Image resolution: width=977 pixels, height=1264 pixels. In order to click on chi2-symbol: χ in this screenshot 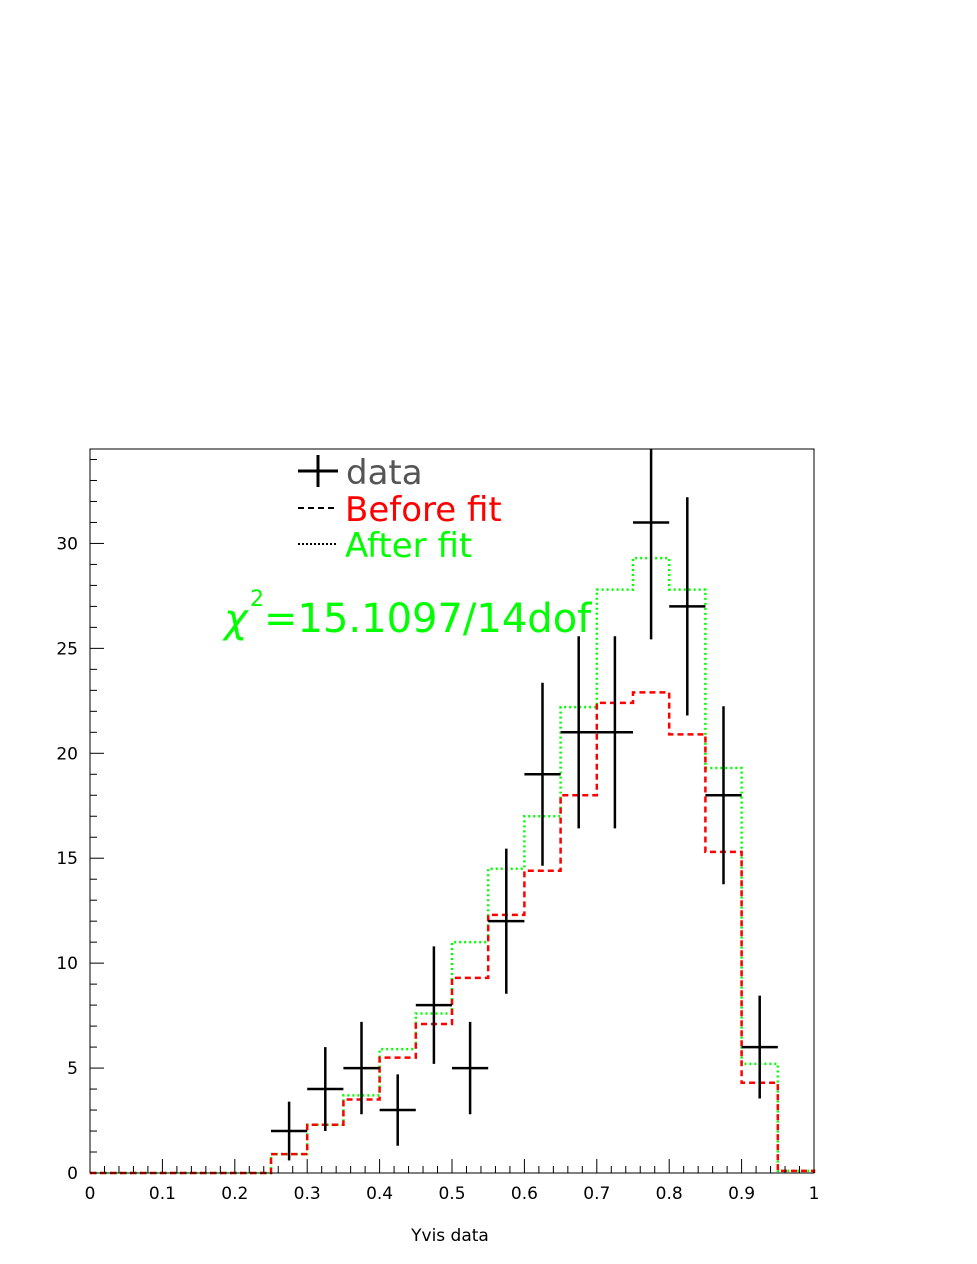, I will do `click(235, 619)`.